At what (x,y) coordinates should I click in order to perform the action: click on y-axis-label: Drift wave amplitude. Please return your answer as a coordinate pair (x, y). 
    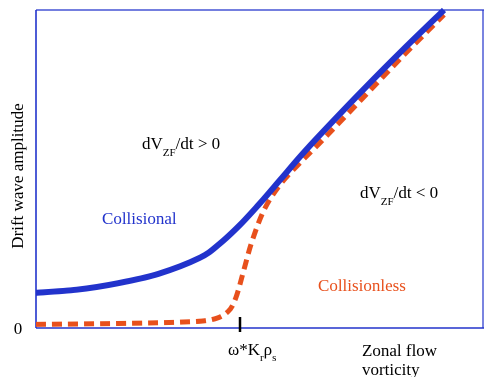
    Looking at the image, I should click on (17, 175).